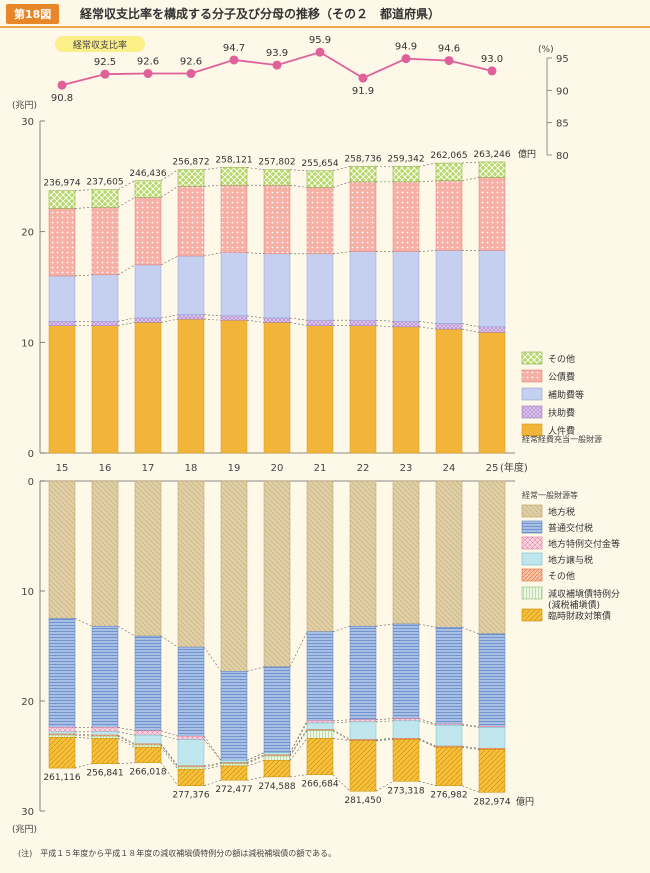 This screenshot has height=873, width=650. I want to click on bottom-y-tick-label: 20, so click(27, 702).